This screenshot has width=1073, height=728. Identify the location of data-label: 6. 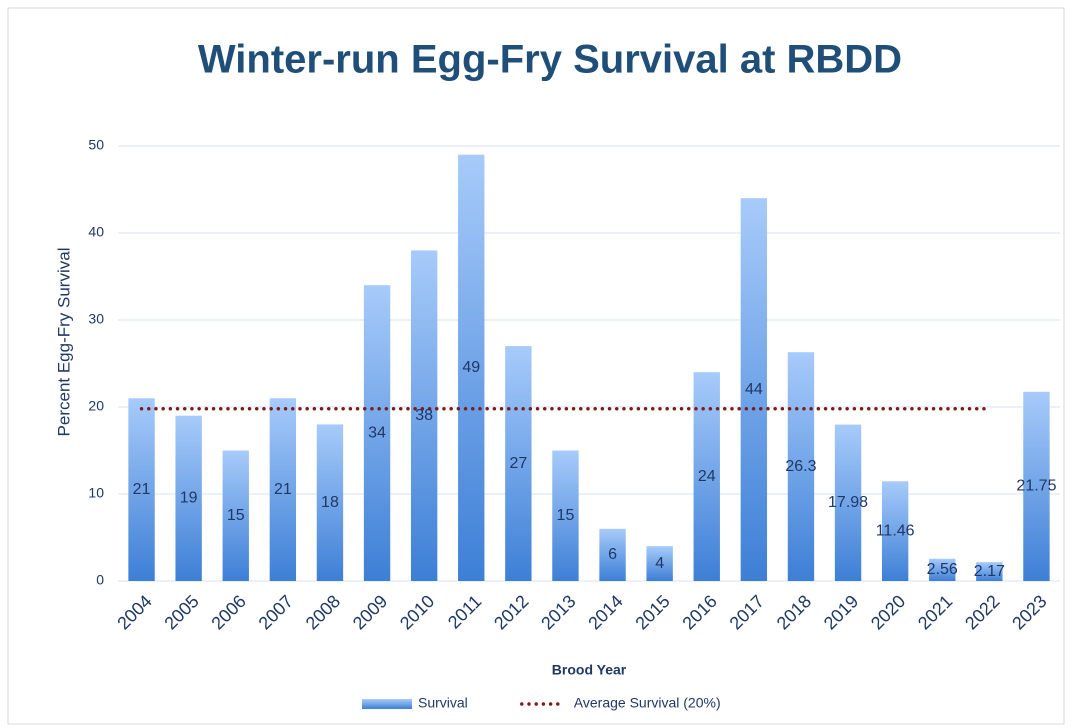
(612, 554).